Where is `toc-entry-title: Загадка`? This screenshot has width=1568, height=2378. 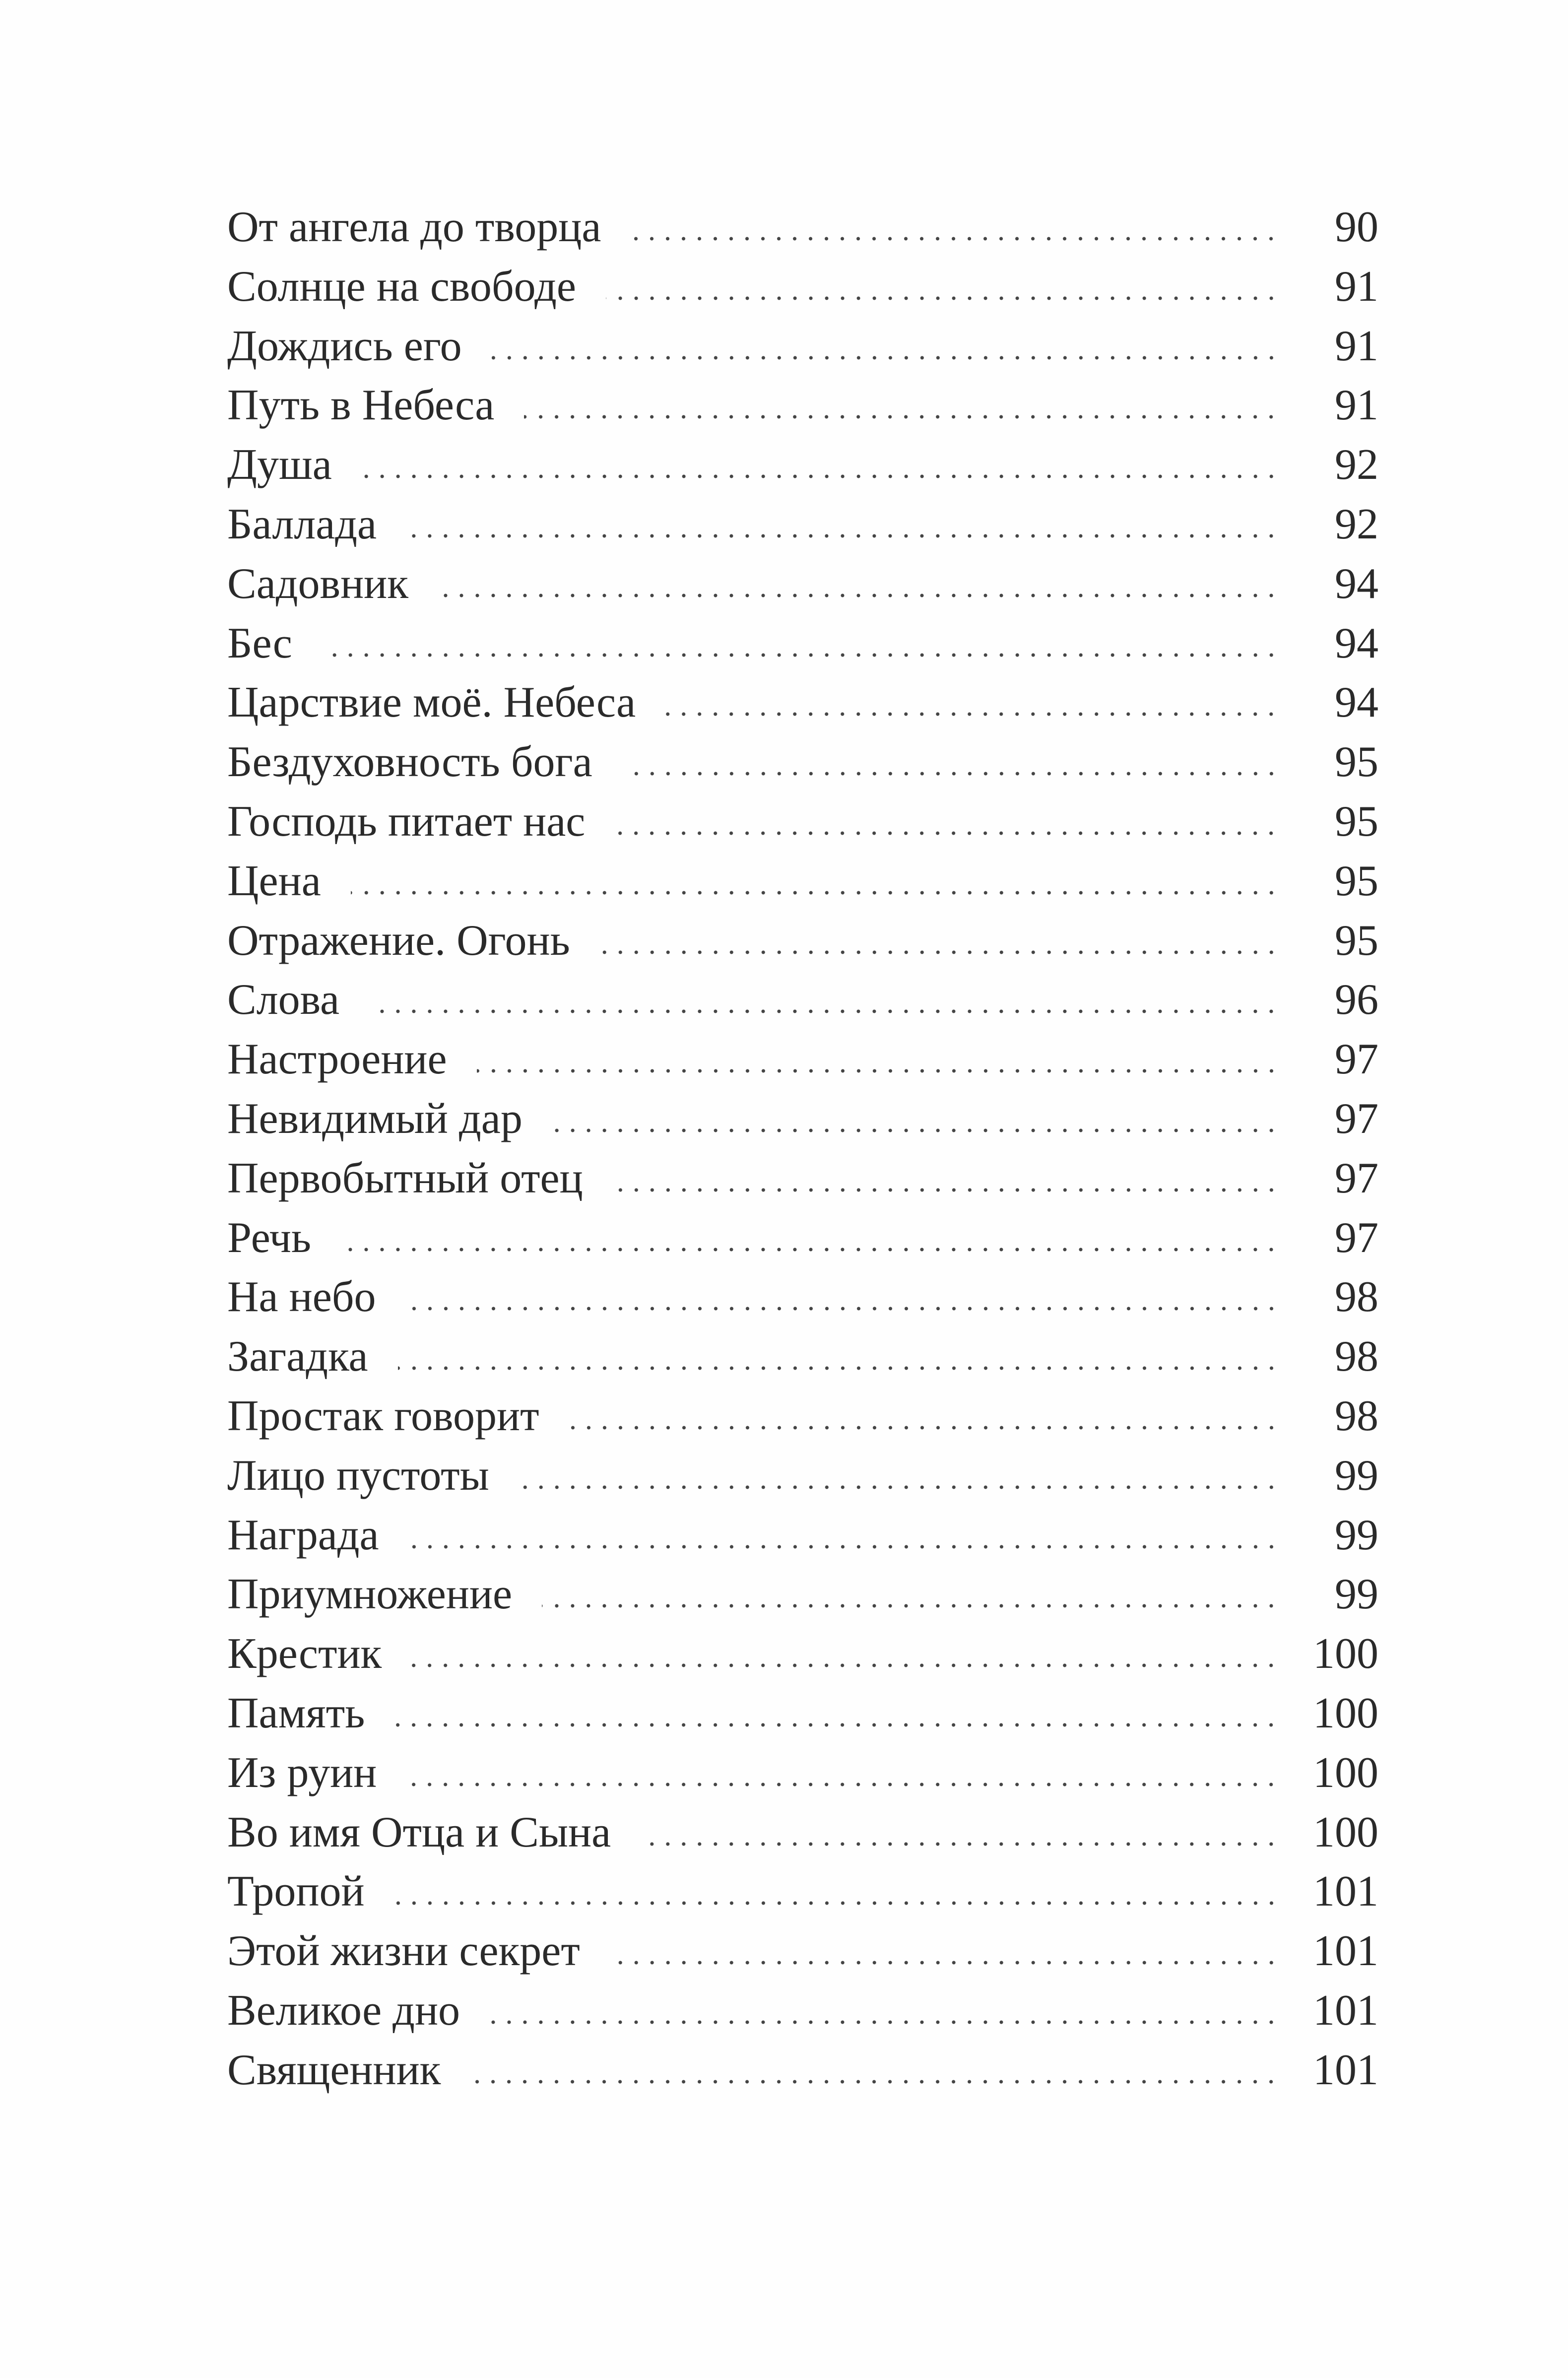 toc-entry-title: Загадка is located at coordinates (297, 1357).